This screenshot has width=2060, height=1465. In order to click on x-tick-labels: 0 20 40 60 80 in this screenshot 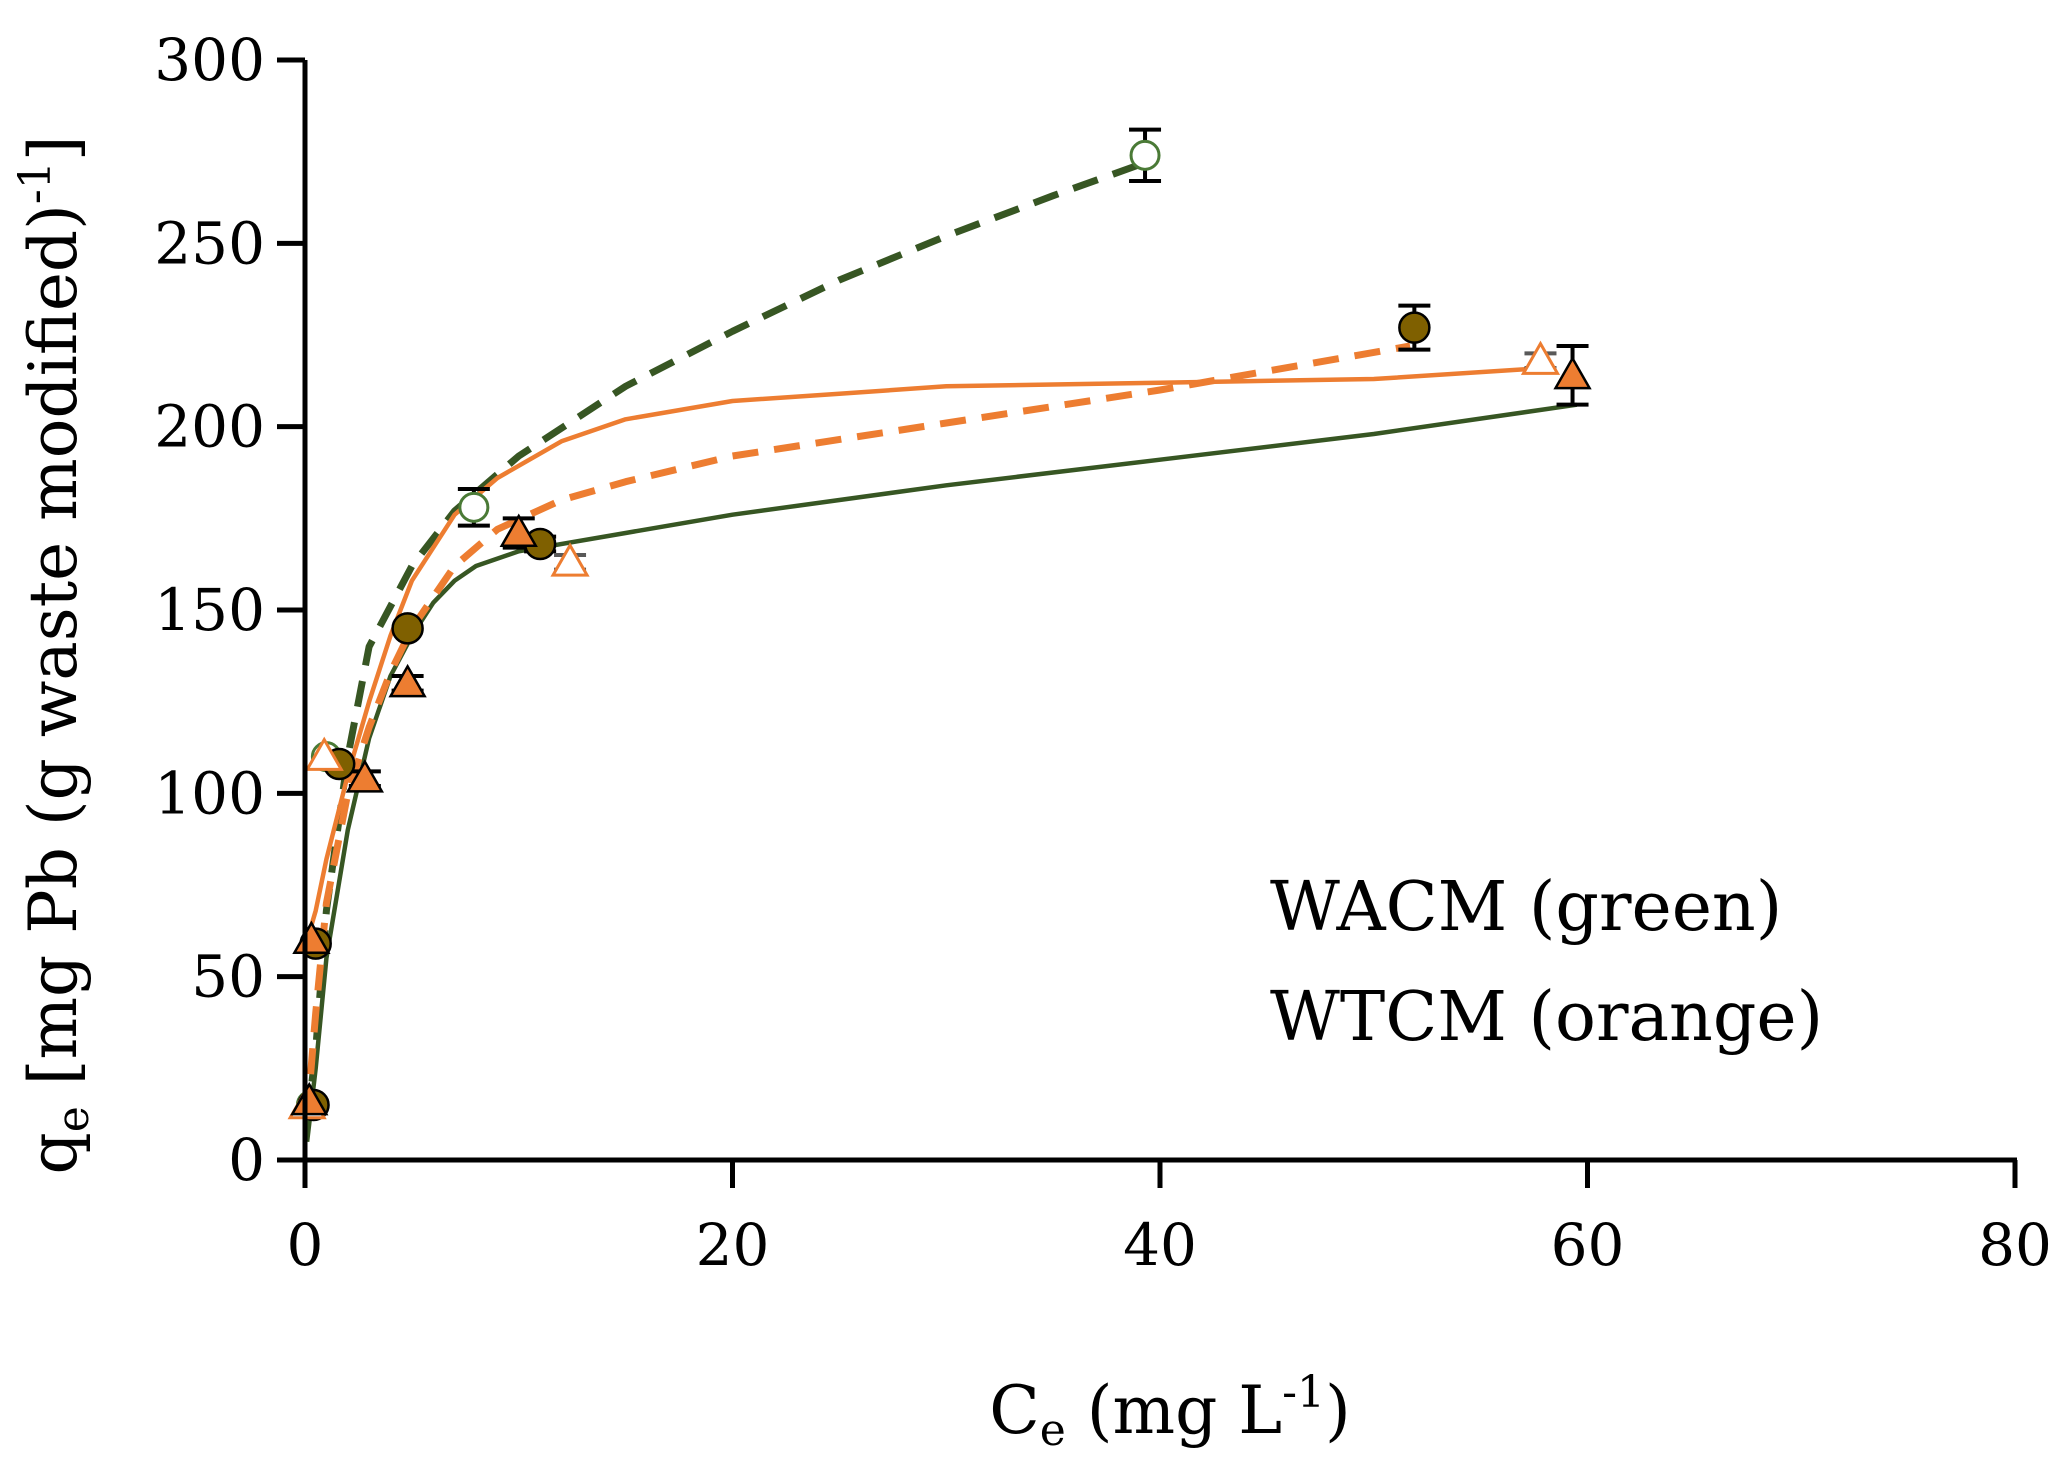, I will do `click(1169, 1245)`.